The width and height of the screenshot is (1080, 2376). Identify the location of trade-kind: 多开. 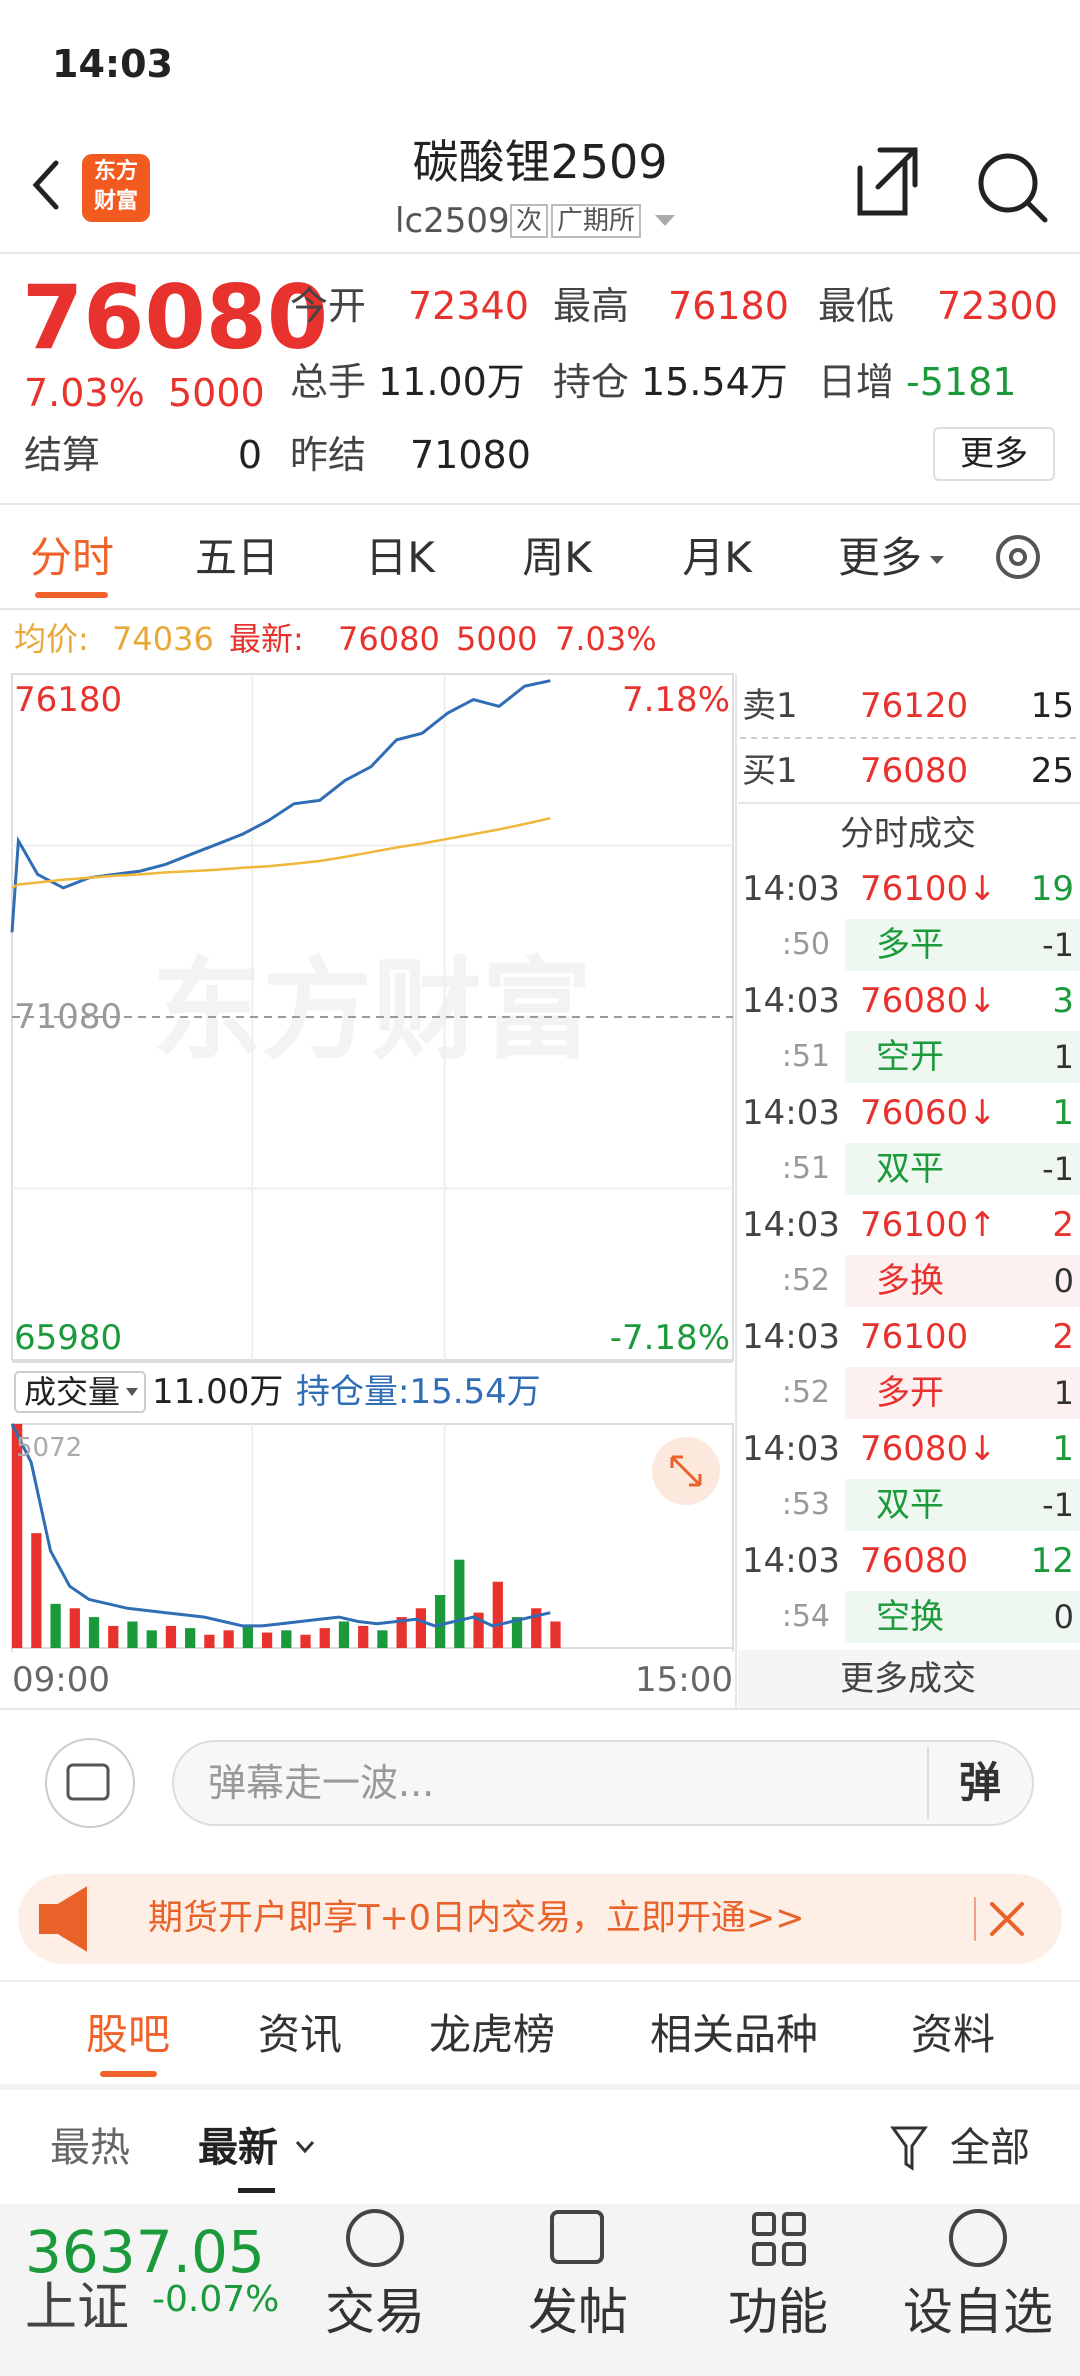
(910, 1393).